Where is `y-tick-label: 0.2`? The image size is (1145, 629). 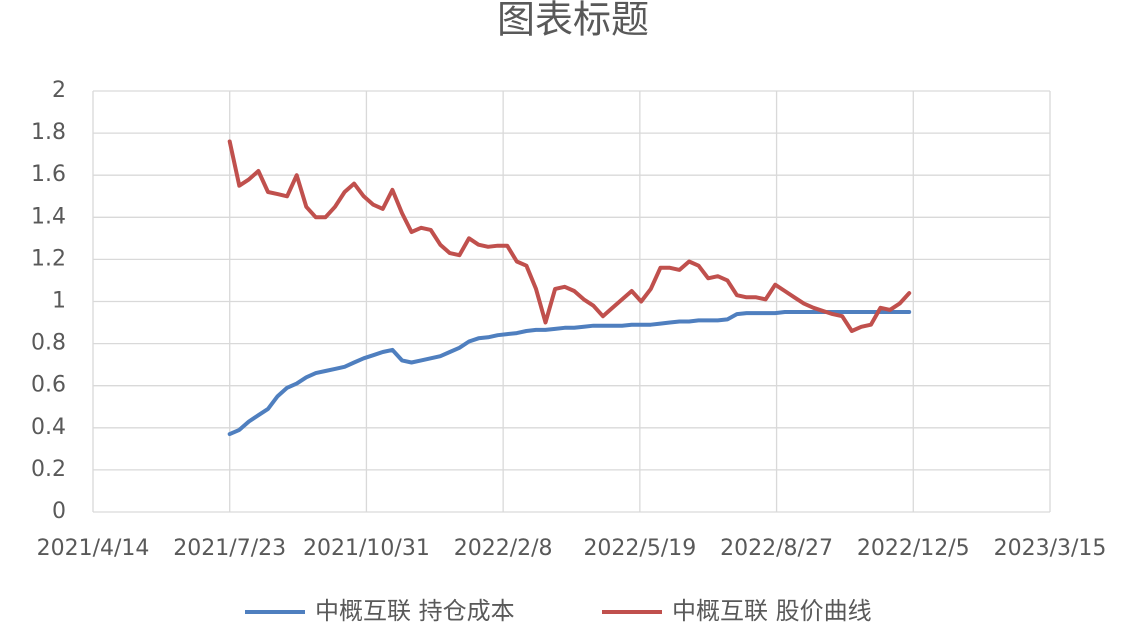 y-tick-label: 0.2 is located at coordinates (48, 469).